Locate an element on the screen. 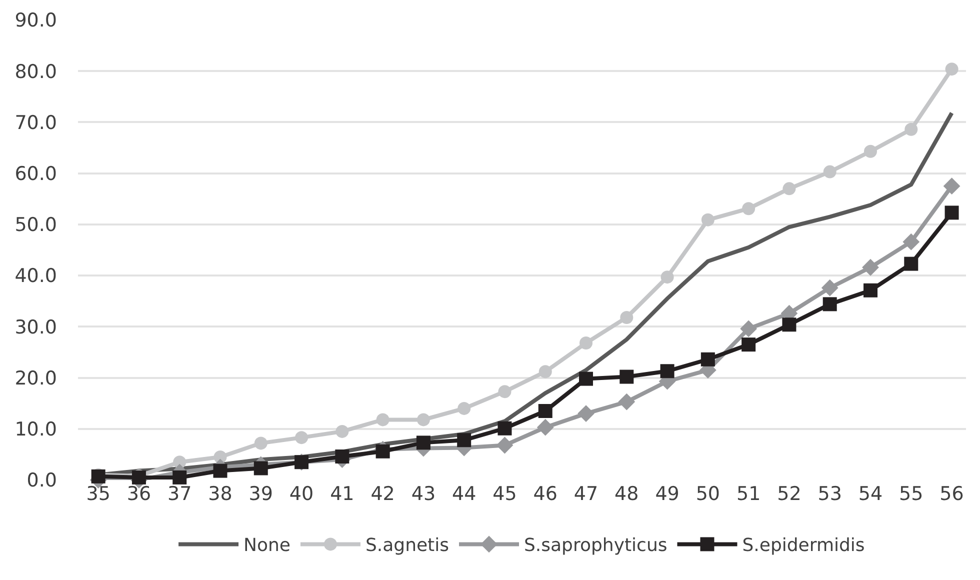  x-tick-label: 41 is located at coordinates (342, 494).